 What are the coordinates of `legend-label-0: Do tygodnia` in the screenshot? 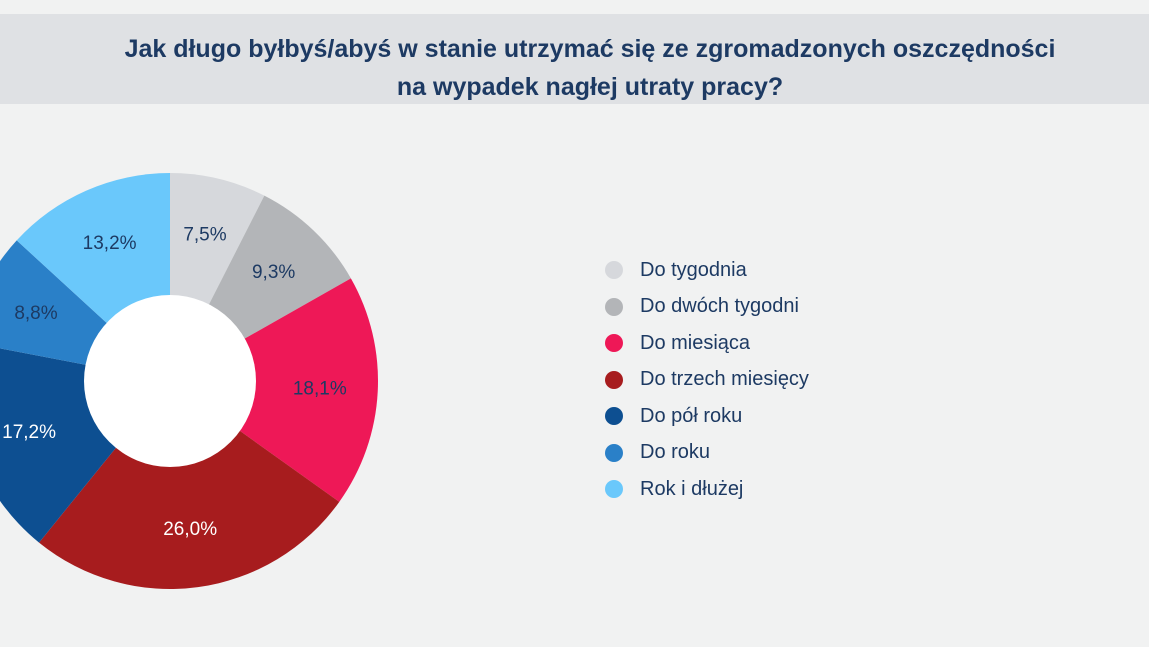 It's located at (693, 269).